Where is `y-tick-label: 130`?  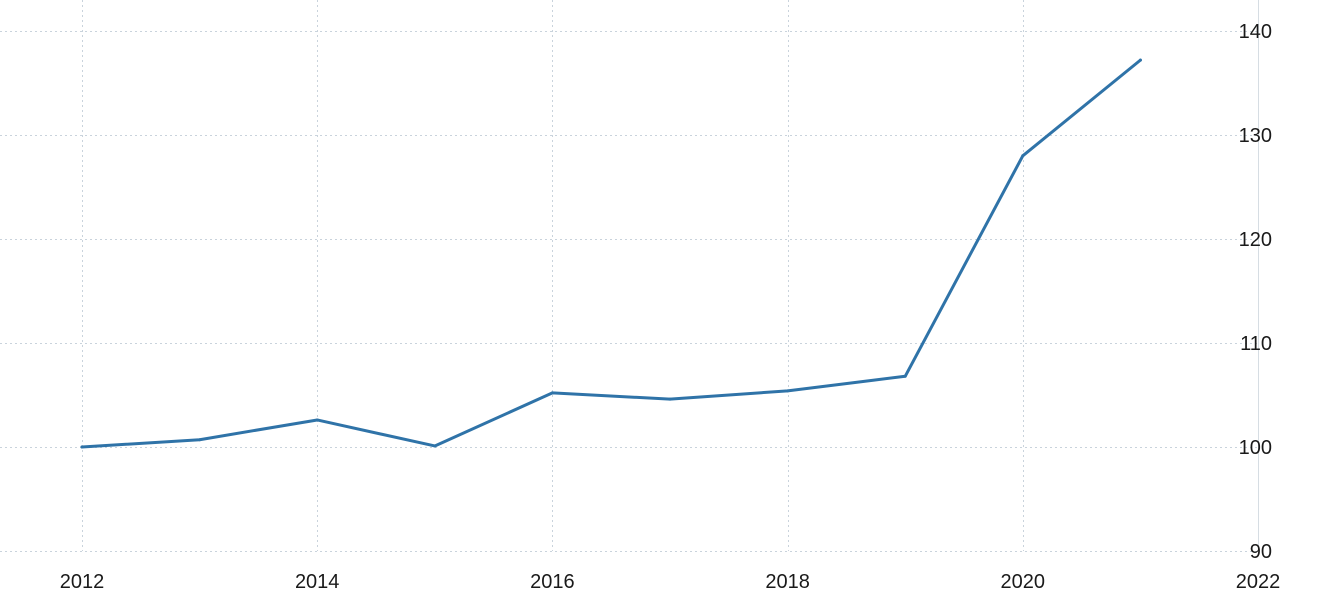
y-tick-label: 130 is located at coordinates (1255, 136).